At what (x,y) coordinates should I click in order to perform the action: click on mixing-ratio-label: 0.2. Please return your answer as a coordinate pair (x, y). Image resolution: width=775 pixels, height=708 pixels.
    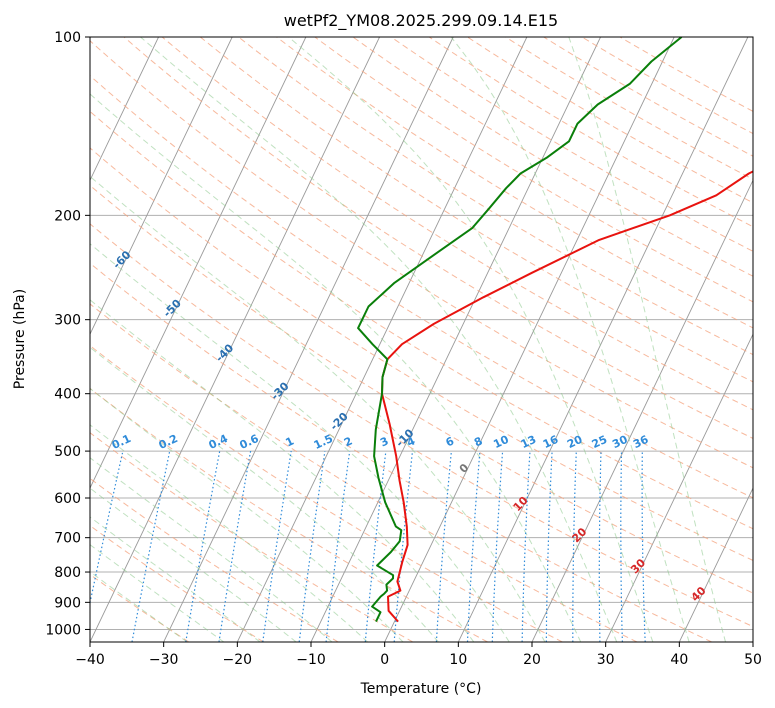
    Looking at the image, I should click on (168, 442).